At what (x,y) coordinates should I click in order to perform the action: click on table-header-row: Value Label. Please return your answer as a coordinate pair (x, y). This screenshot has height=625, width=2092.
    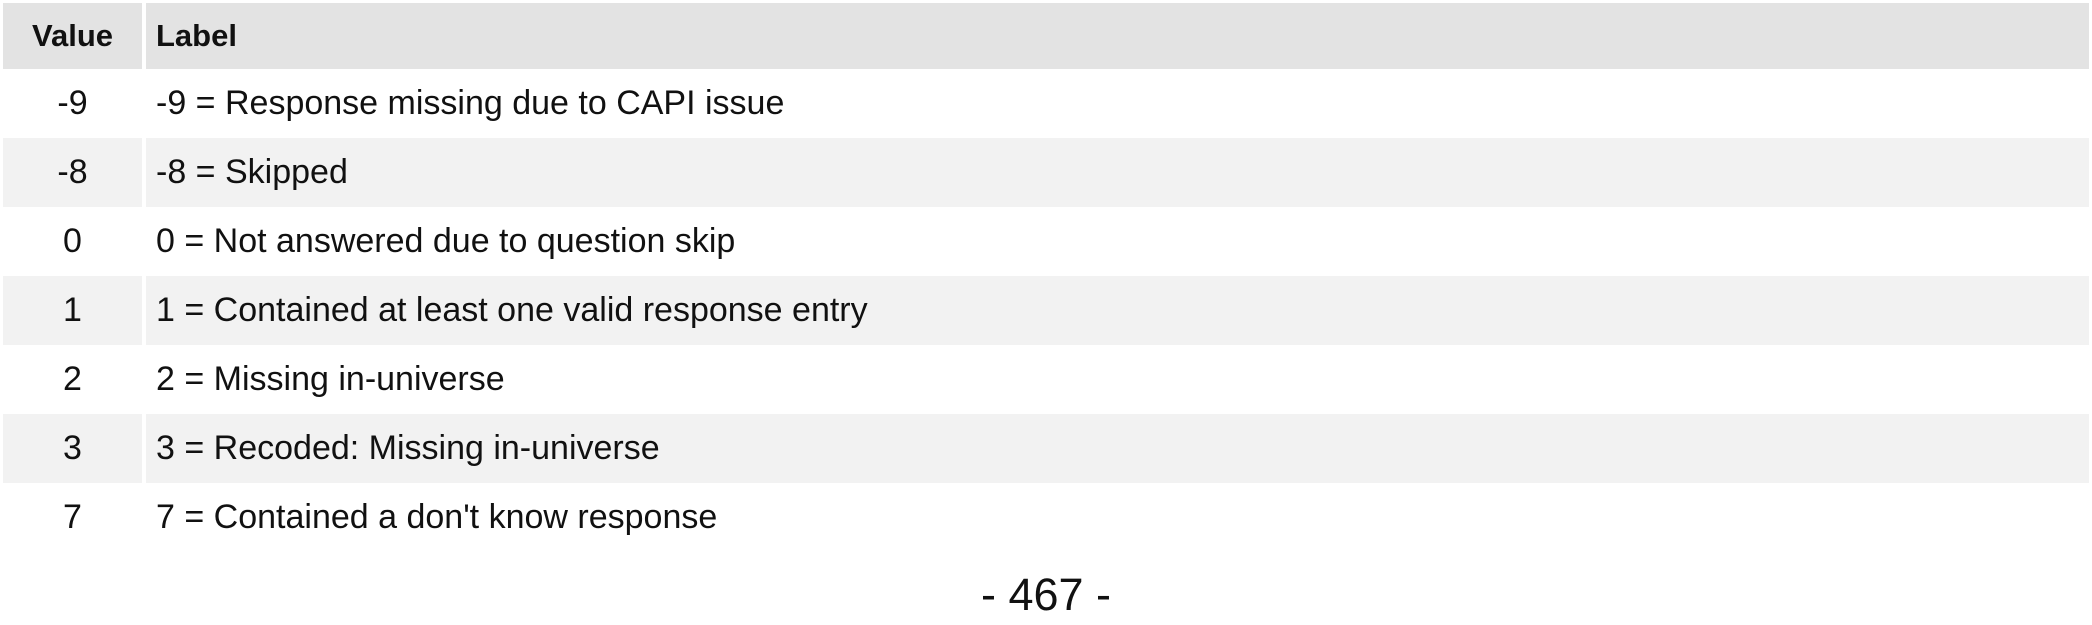
    Looking at the image, I should click on (1046, 36).